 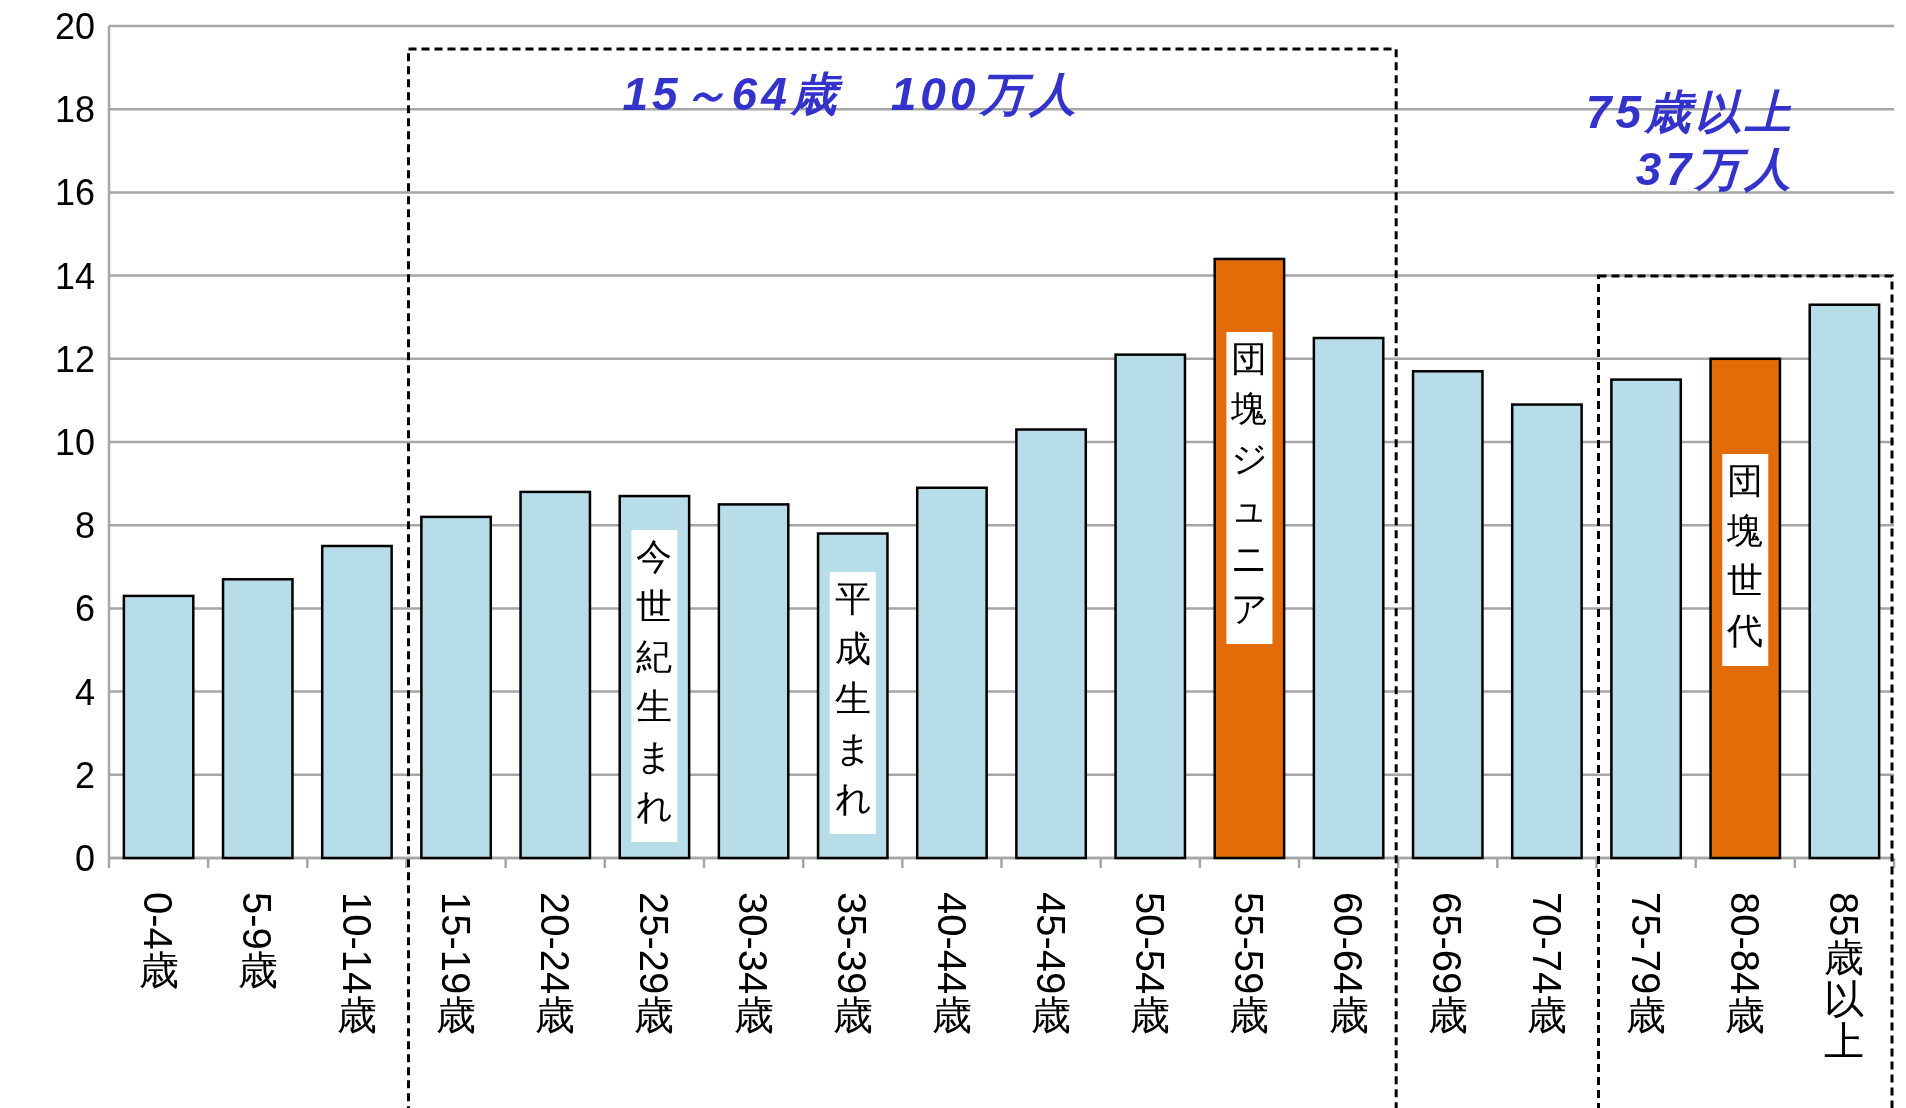 What do you see at coordinates (74, 193) in the screenshot?
I see `y-tick-label: 16` at bounding box center [74, 193].